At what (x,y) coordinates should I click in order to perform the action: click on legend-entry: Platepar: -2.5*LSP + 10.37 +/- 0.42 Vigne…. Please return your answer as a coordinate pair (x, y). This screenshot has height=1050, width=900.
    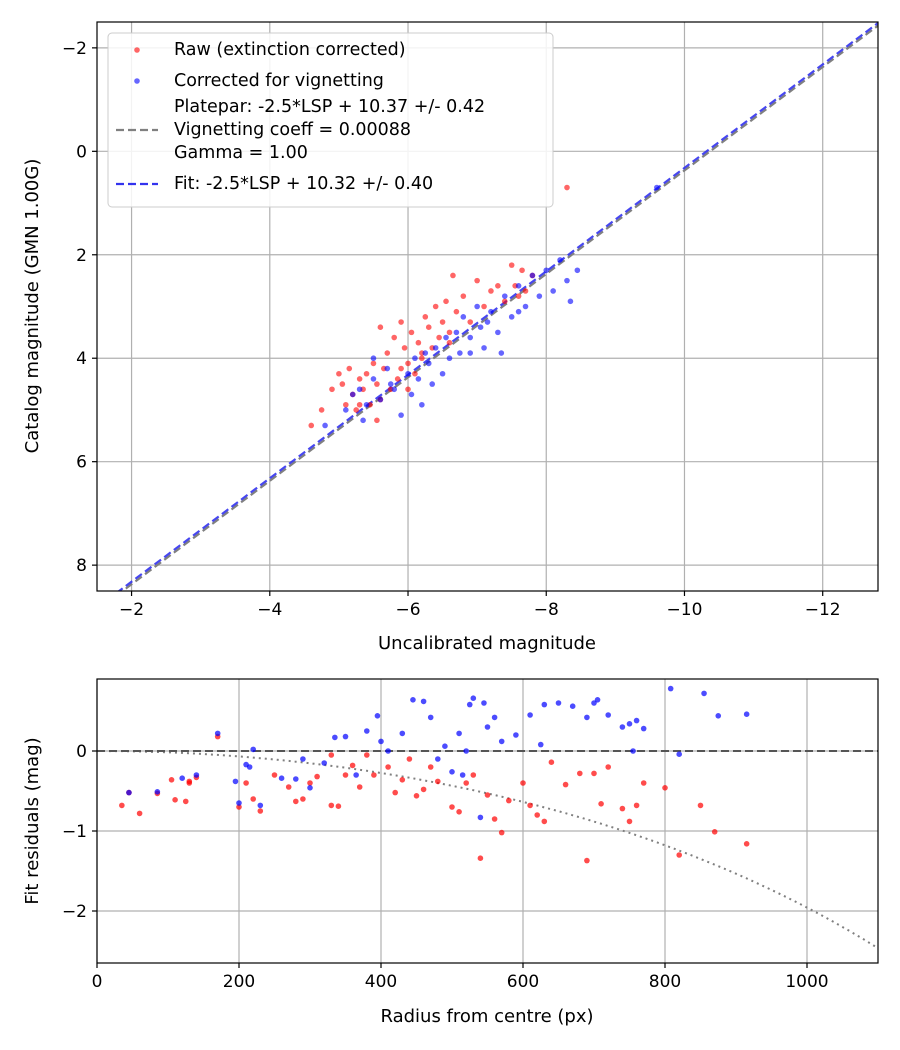
    Looking at the image, I should click on (300, 130).